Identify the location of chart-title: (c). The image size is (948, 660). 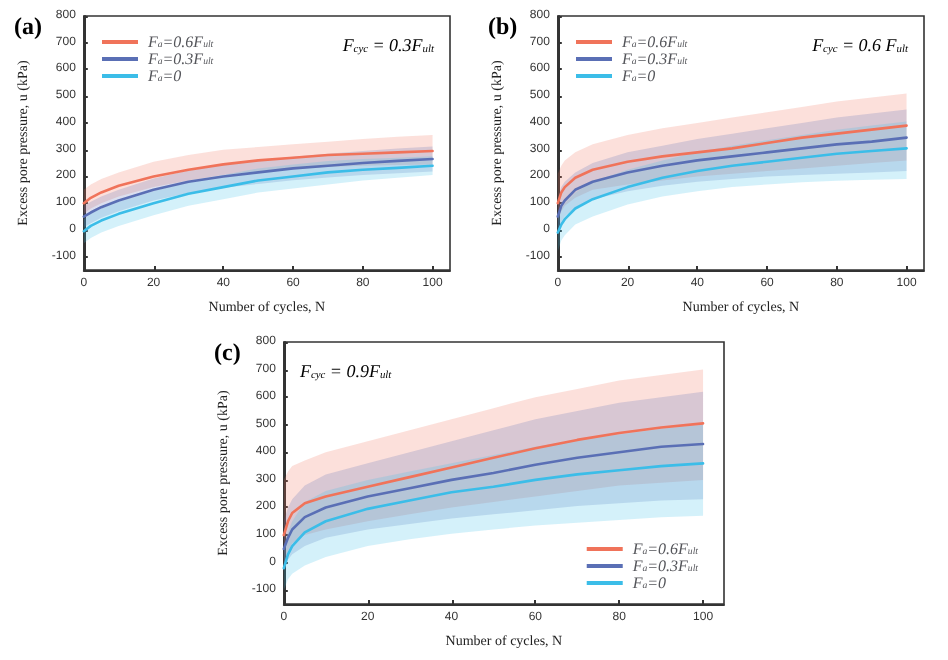
(227, 352).